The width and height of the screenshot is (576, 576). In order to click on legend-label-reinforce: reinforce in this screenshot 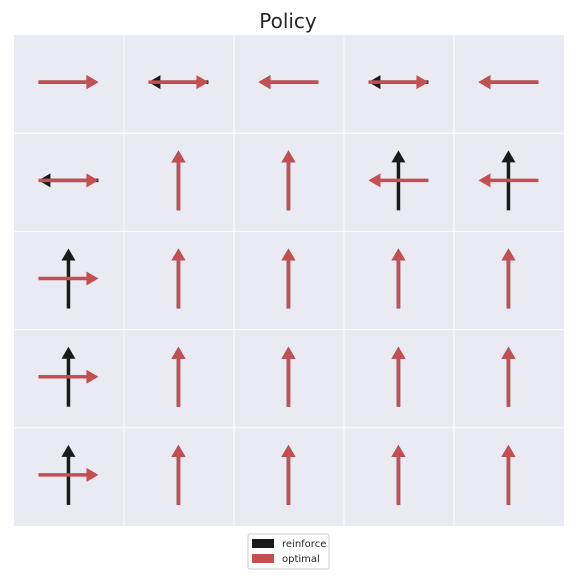, I will do `click(304, 544)`.